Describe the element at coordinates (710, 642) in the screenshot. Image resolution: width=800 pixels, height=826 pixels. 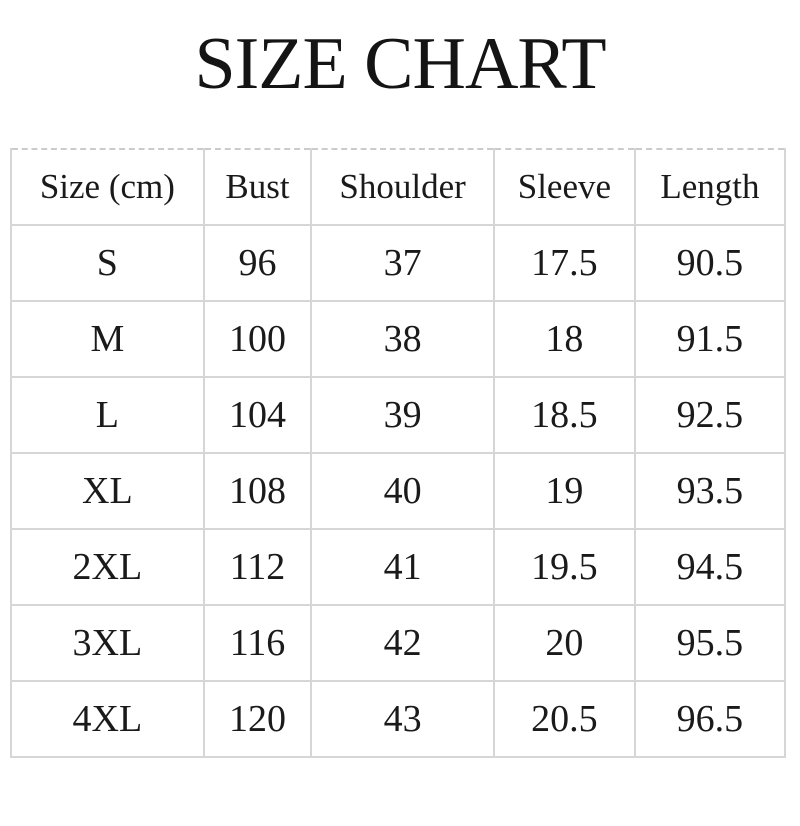
I see `measurement-cell: 95.5` at that location.